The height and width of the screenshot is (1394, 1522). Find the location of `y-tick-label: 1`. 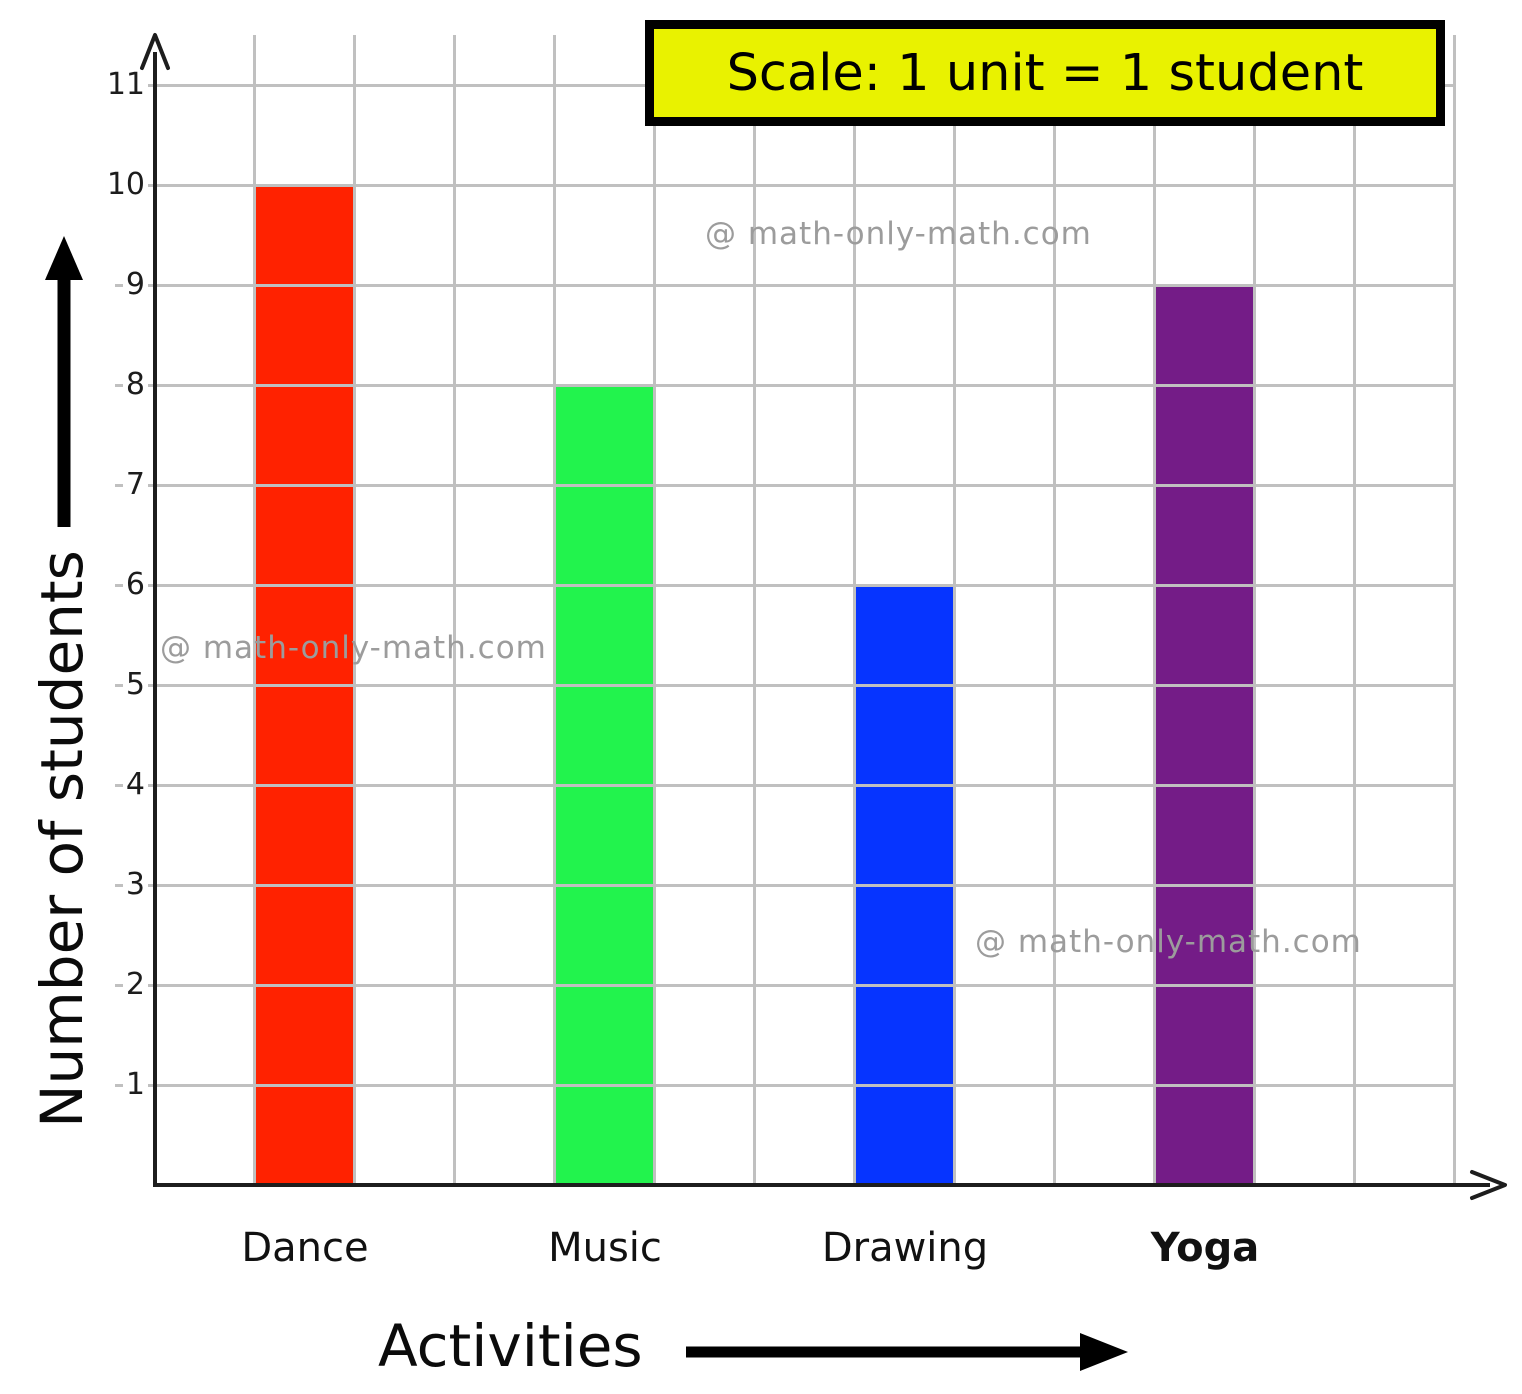

y-tick-label: 1 is located at coordinates (135, 1085).